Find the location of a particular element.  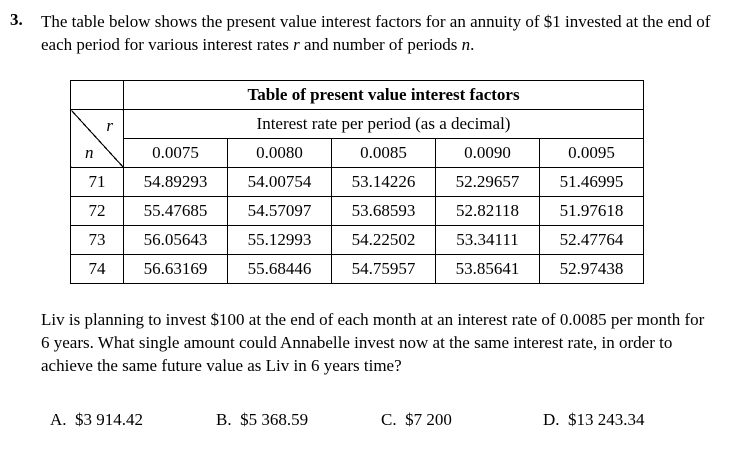

choice-value: $5 368.59 is located at coordinates (274, 419).